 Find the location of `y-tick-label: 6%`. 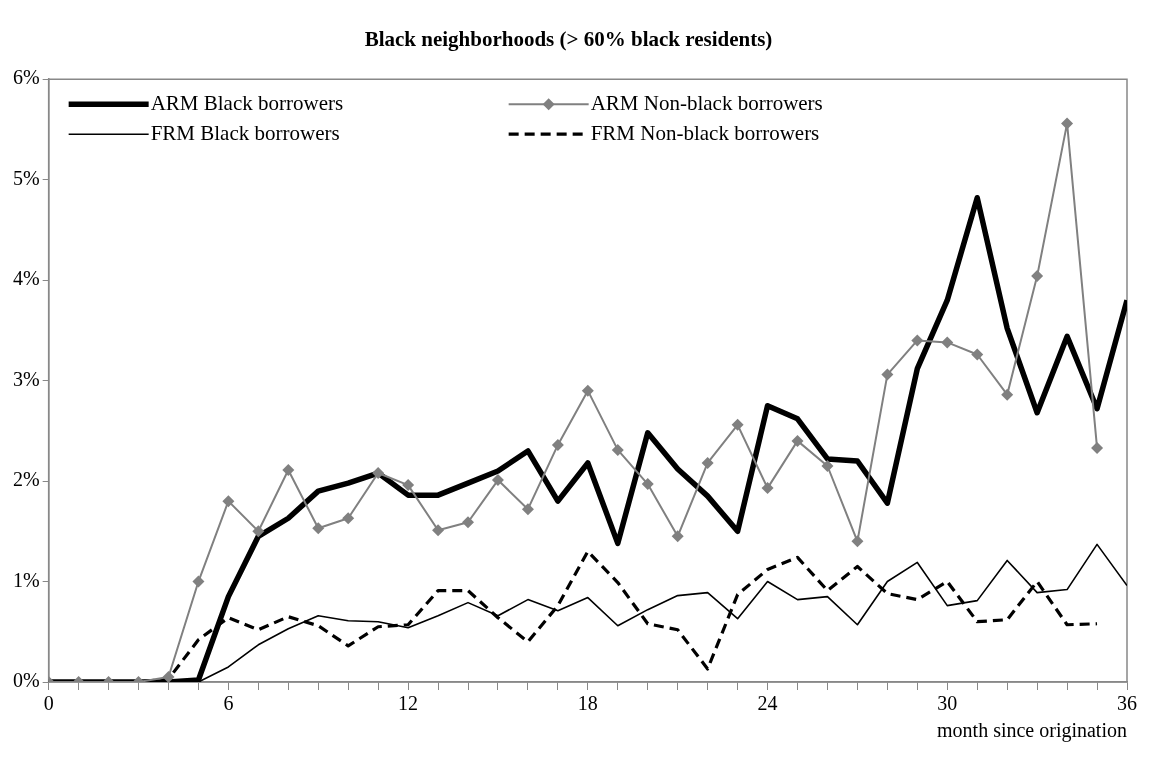

y-tick-label: 6% is located at coordinates (26, 77).